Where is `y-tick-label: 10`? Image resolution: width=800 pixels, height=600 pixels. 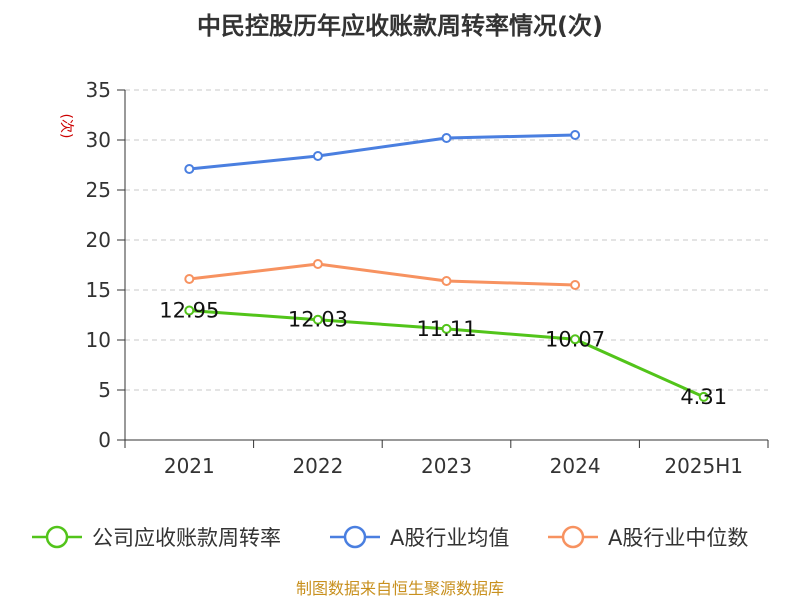 y-tick-label: 10 is located at coordinates (98, 340).